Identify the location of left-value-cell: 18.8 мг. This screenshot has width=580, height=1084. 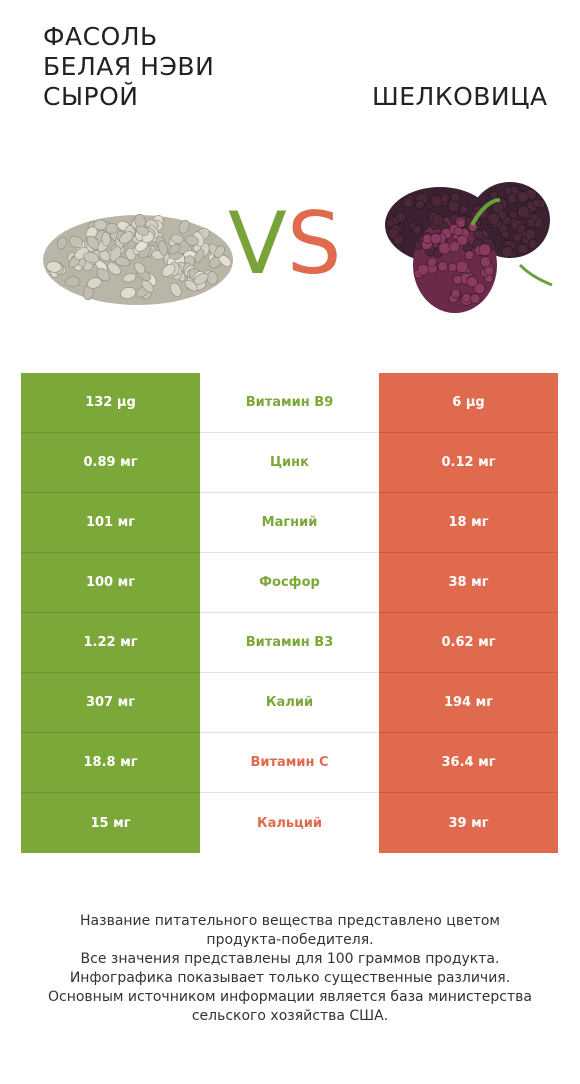
(110, 763).